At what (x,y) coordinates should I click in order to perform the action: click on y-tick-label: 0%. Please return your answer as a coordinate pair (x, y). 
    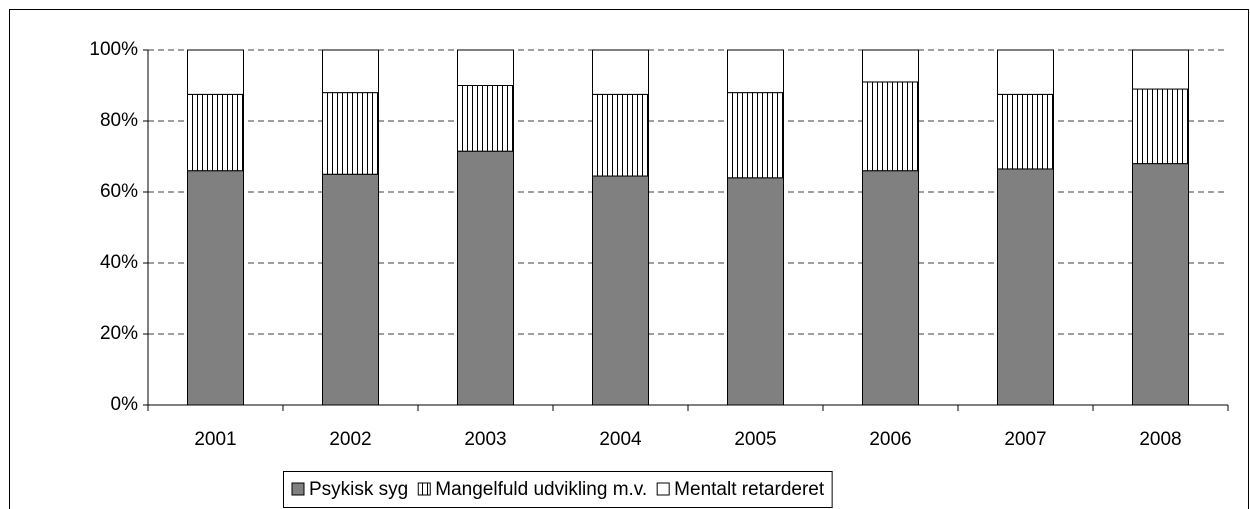
    Looking at the image, I should click on (125, 404).